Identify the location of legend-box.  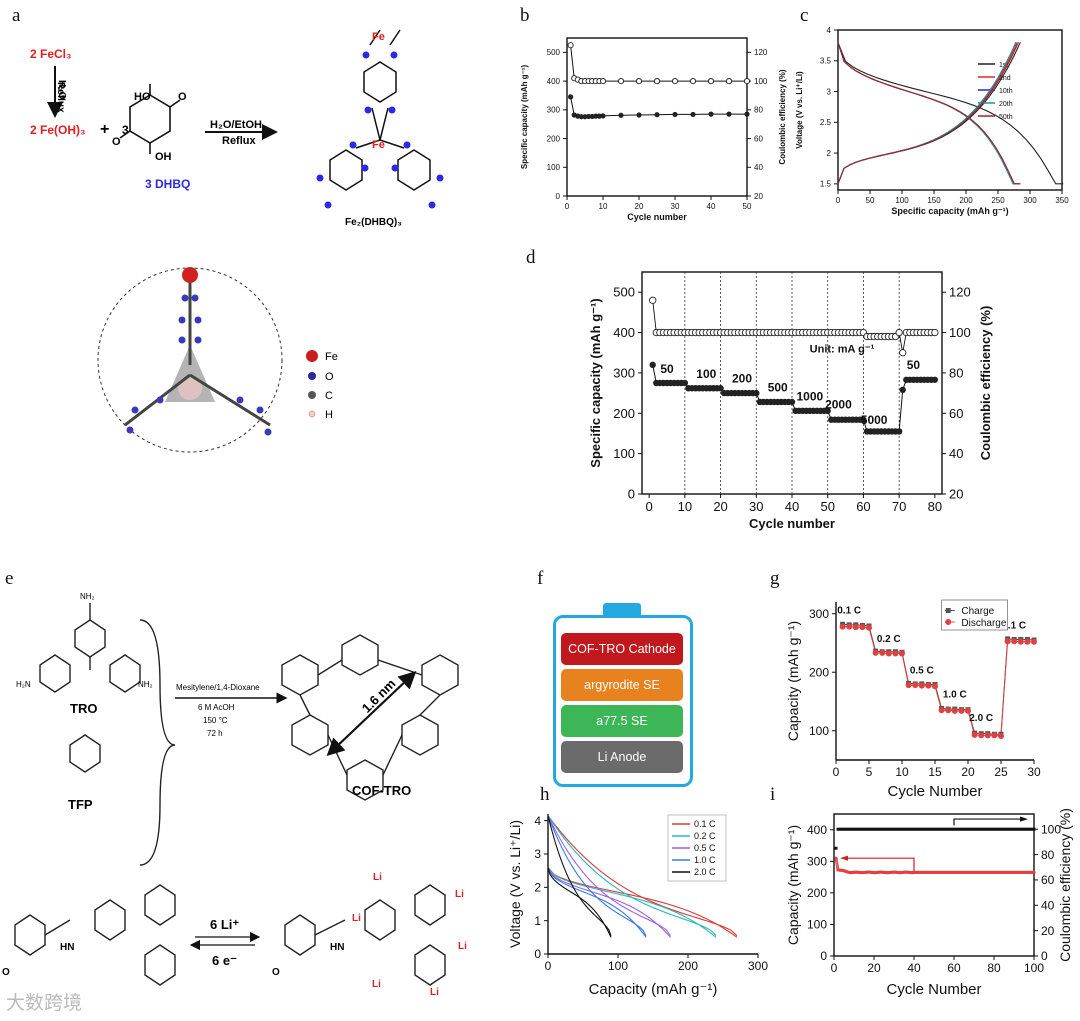
(697, 848).